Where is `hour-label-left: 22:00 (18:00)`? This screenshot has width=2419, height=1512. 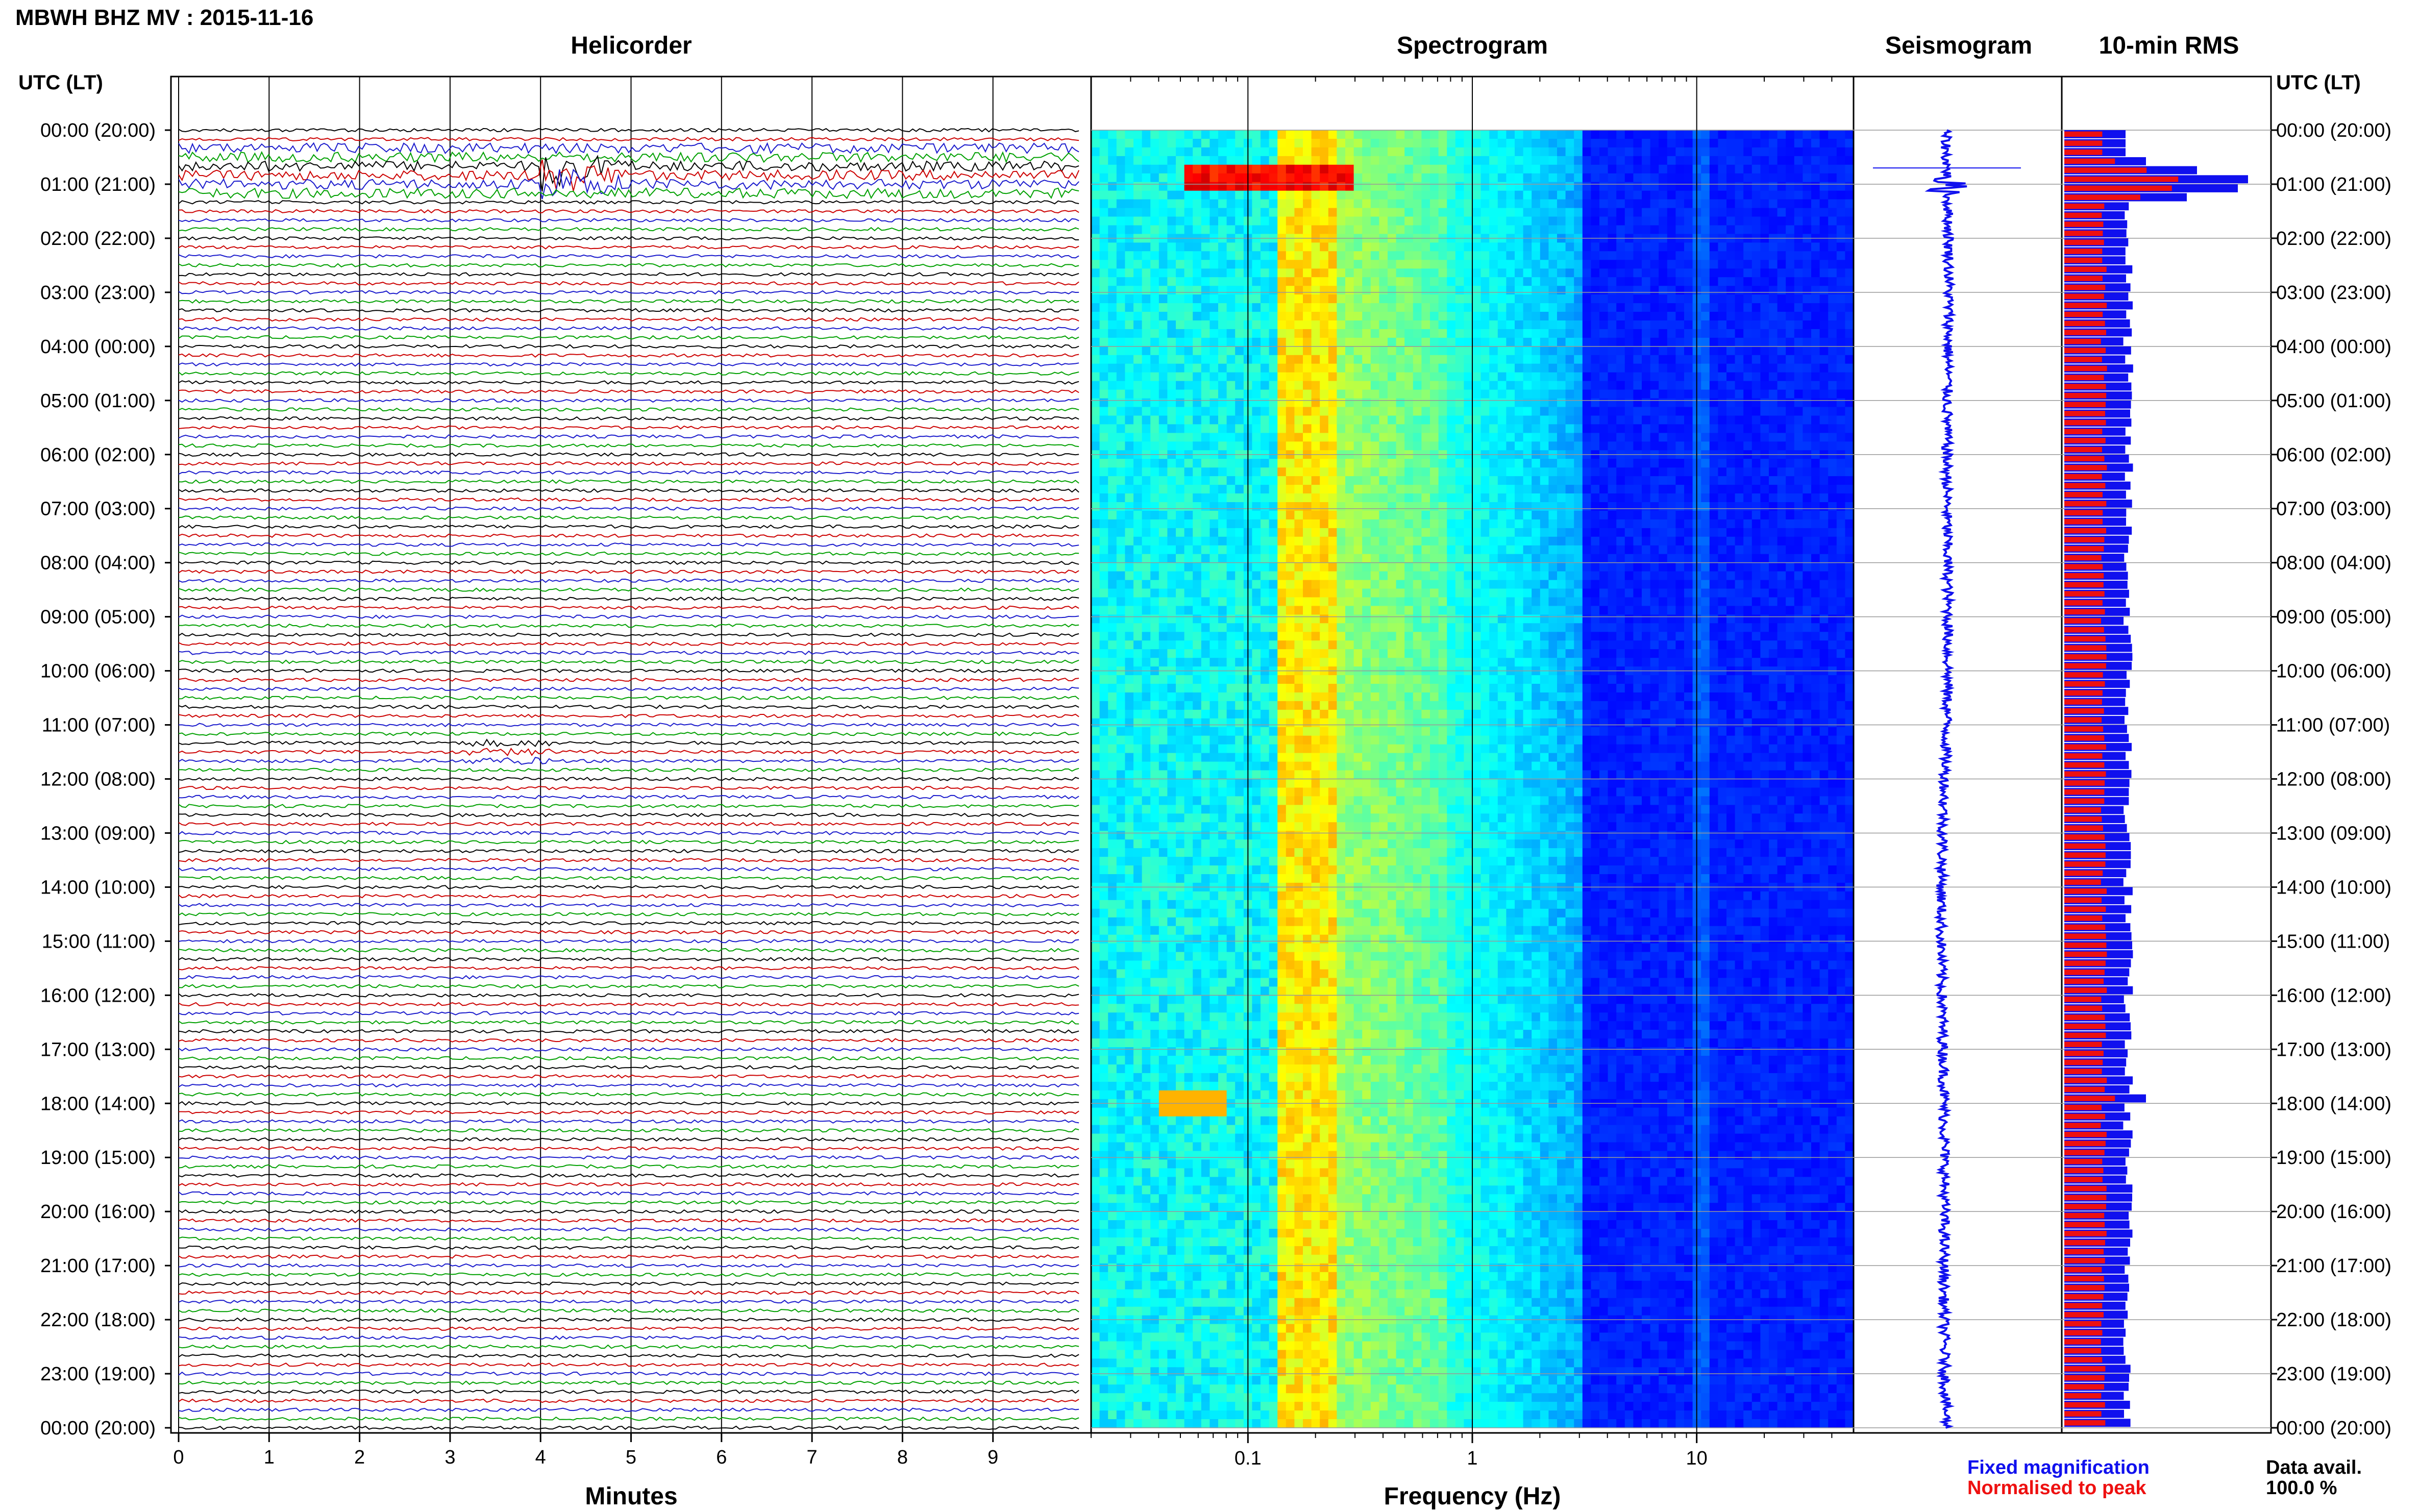 hour-label-left: 22:00 (18:00) is located at coordinates (98, 1320).